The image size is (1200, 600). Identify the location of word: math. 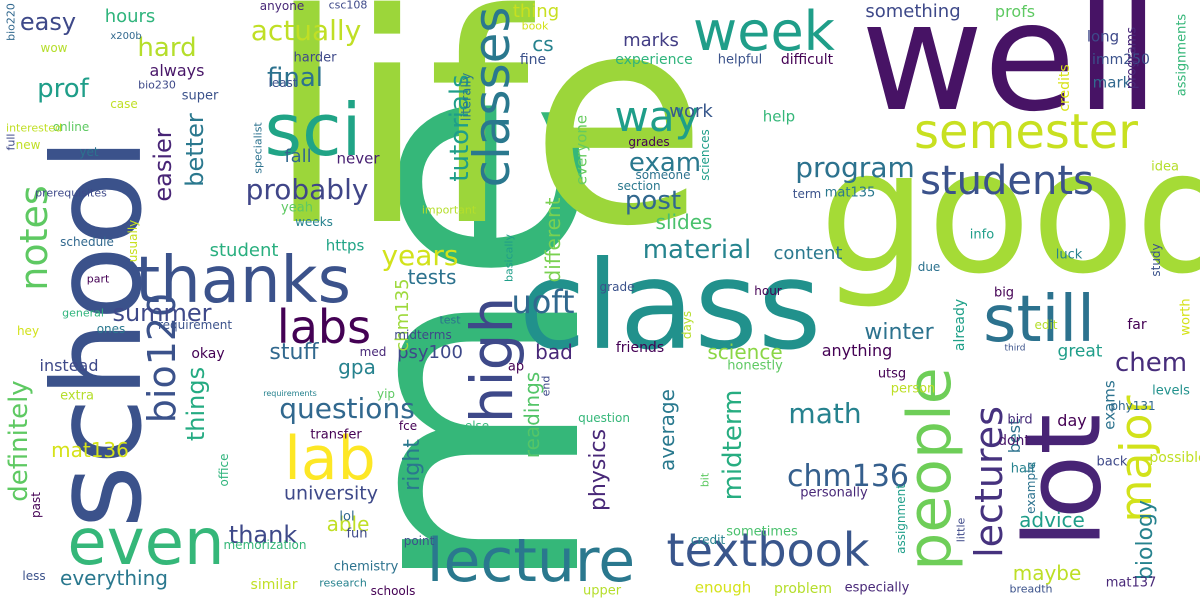
(825, 413).